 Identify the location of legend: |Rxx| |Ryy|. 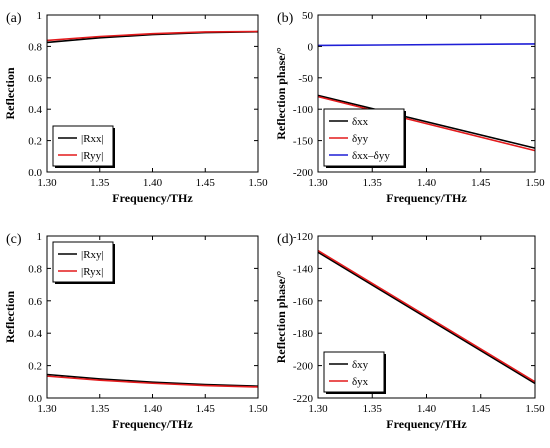
(83, 146).